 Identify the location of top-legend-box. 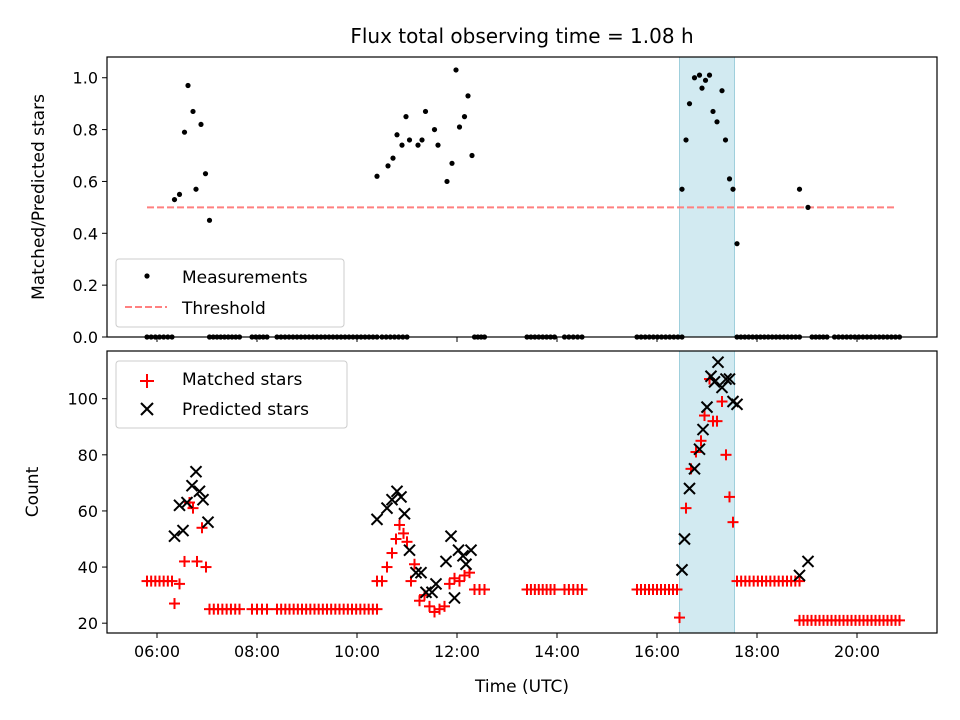
(230, 293).